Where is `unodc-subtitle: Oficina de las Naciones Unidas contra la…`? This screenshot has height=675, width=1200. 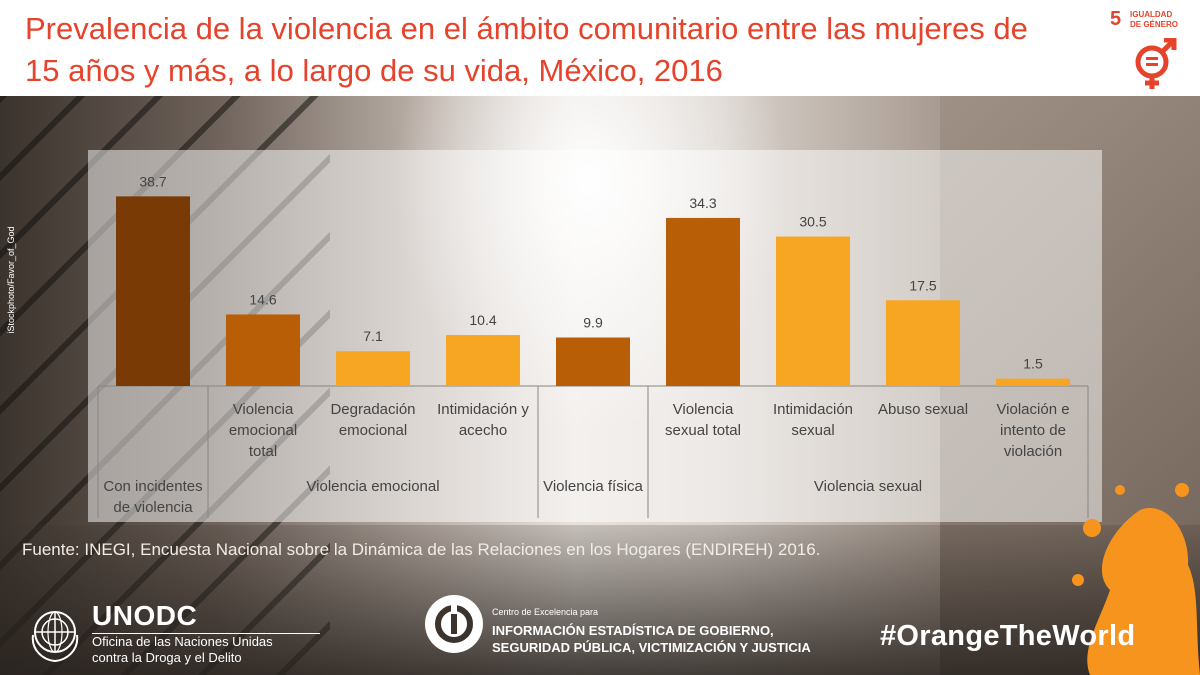
unodc-subtitle: Oficina de las Naciones Unidas contra la… is located at coordinates (182, 650).